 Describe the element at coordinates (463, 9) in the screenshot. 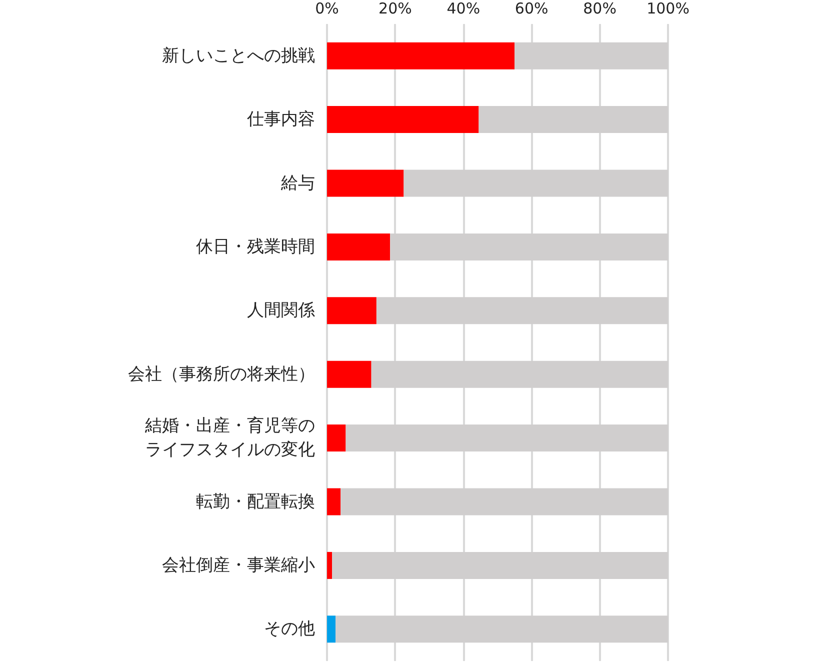

I see `x-tick-label: 40%` at that location.